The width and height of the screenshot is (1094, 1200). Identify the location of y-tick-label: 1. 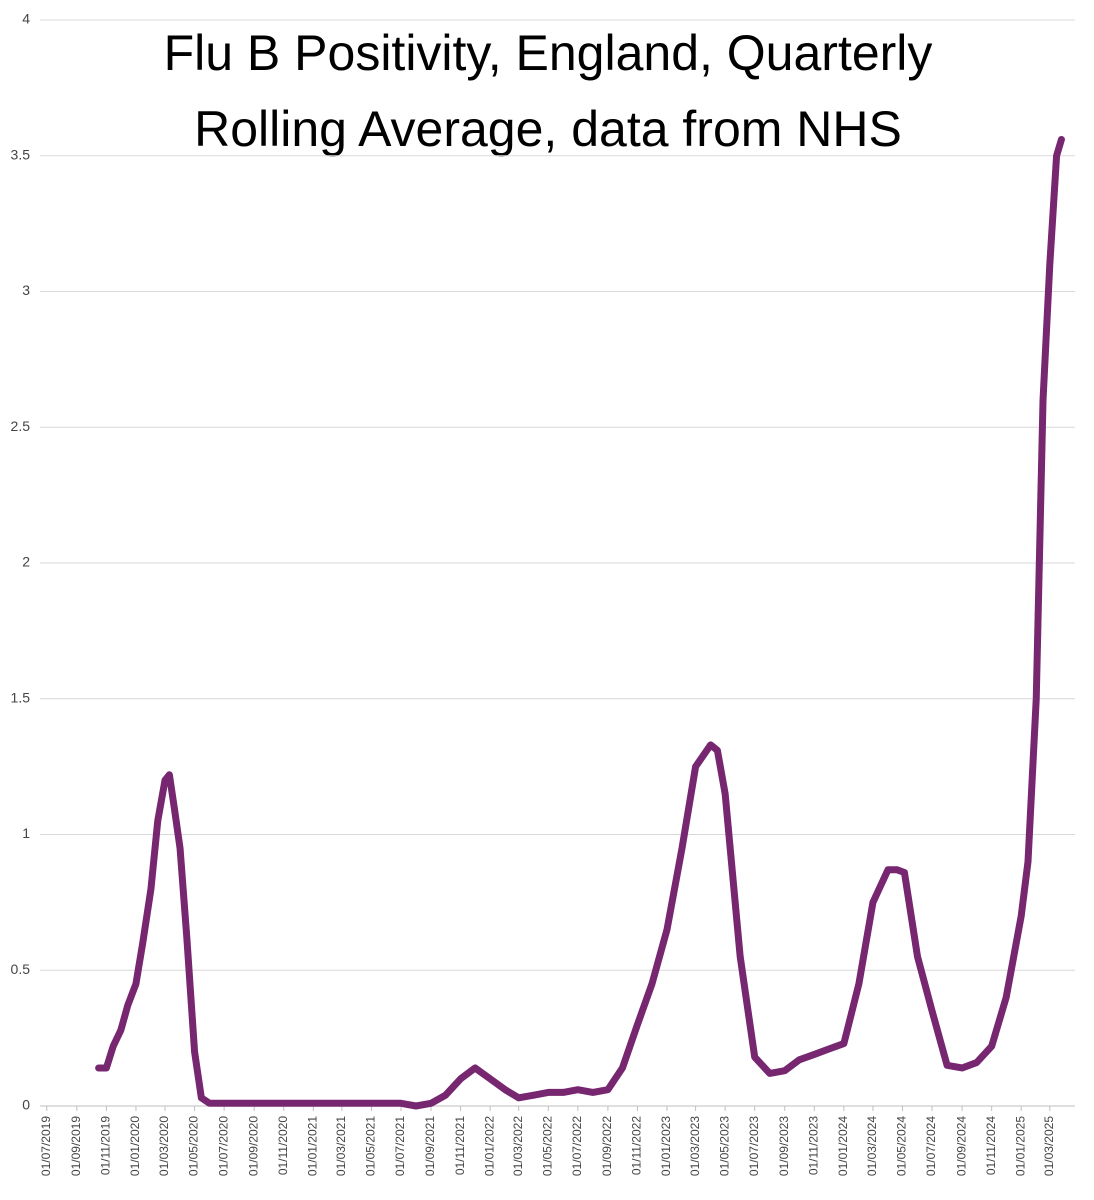
(26, 833).